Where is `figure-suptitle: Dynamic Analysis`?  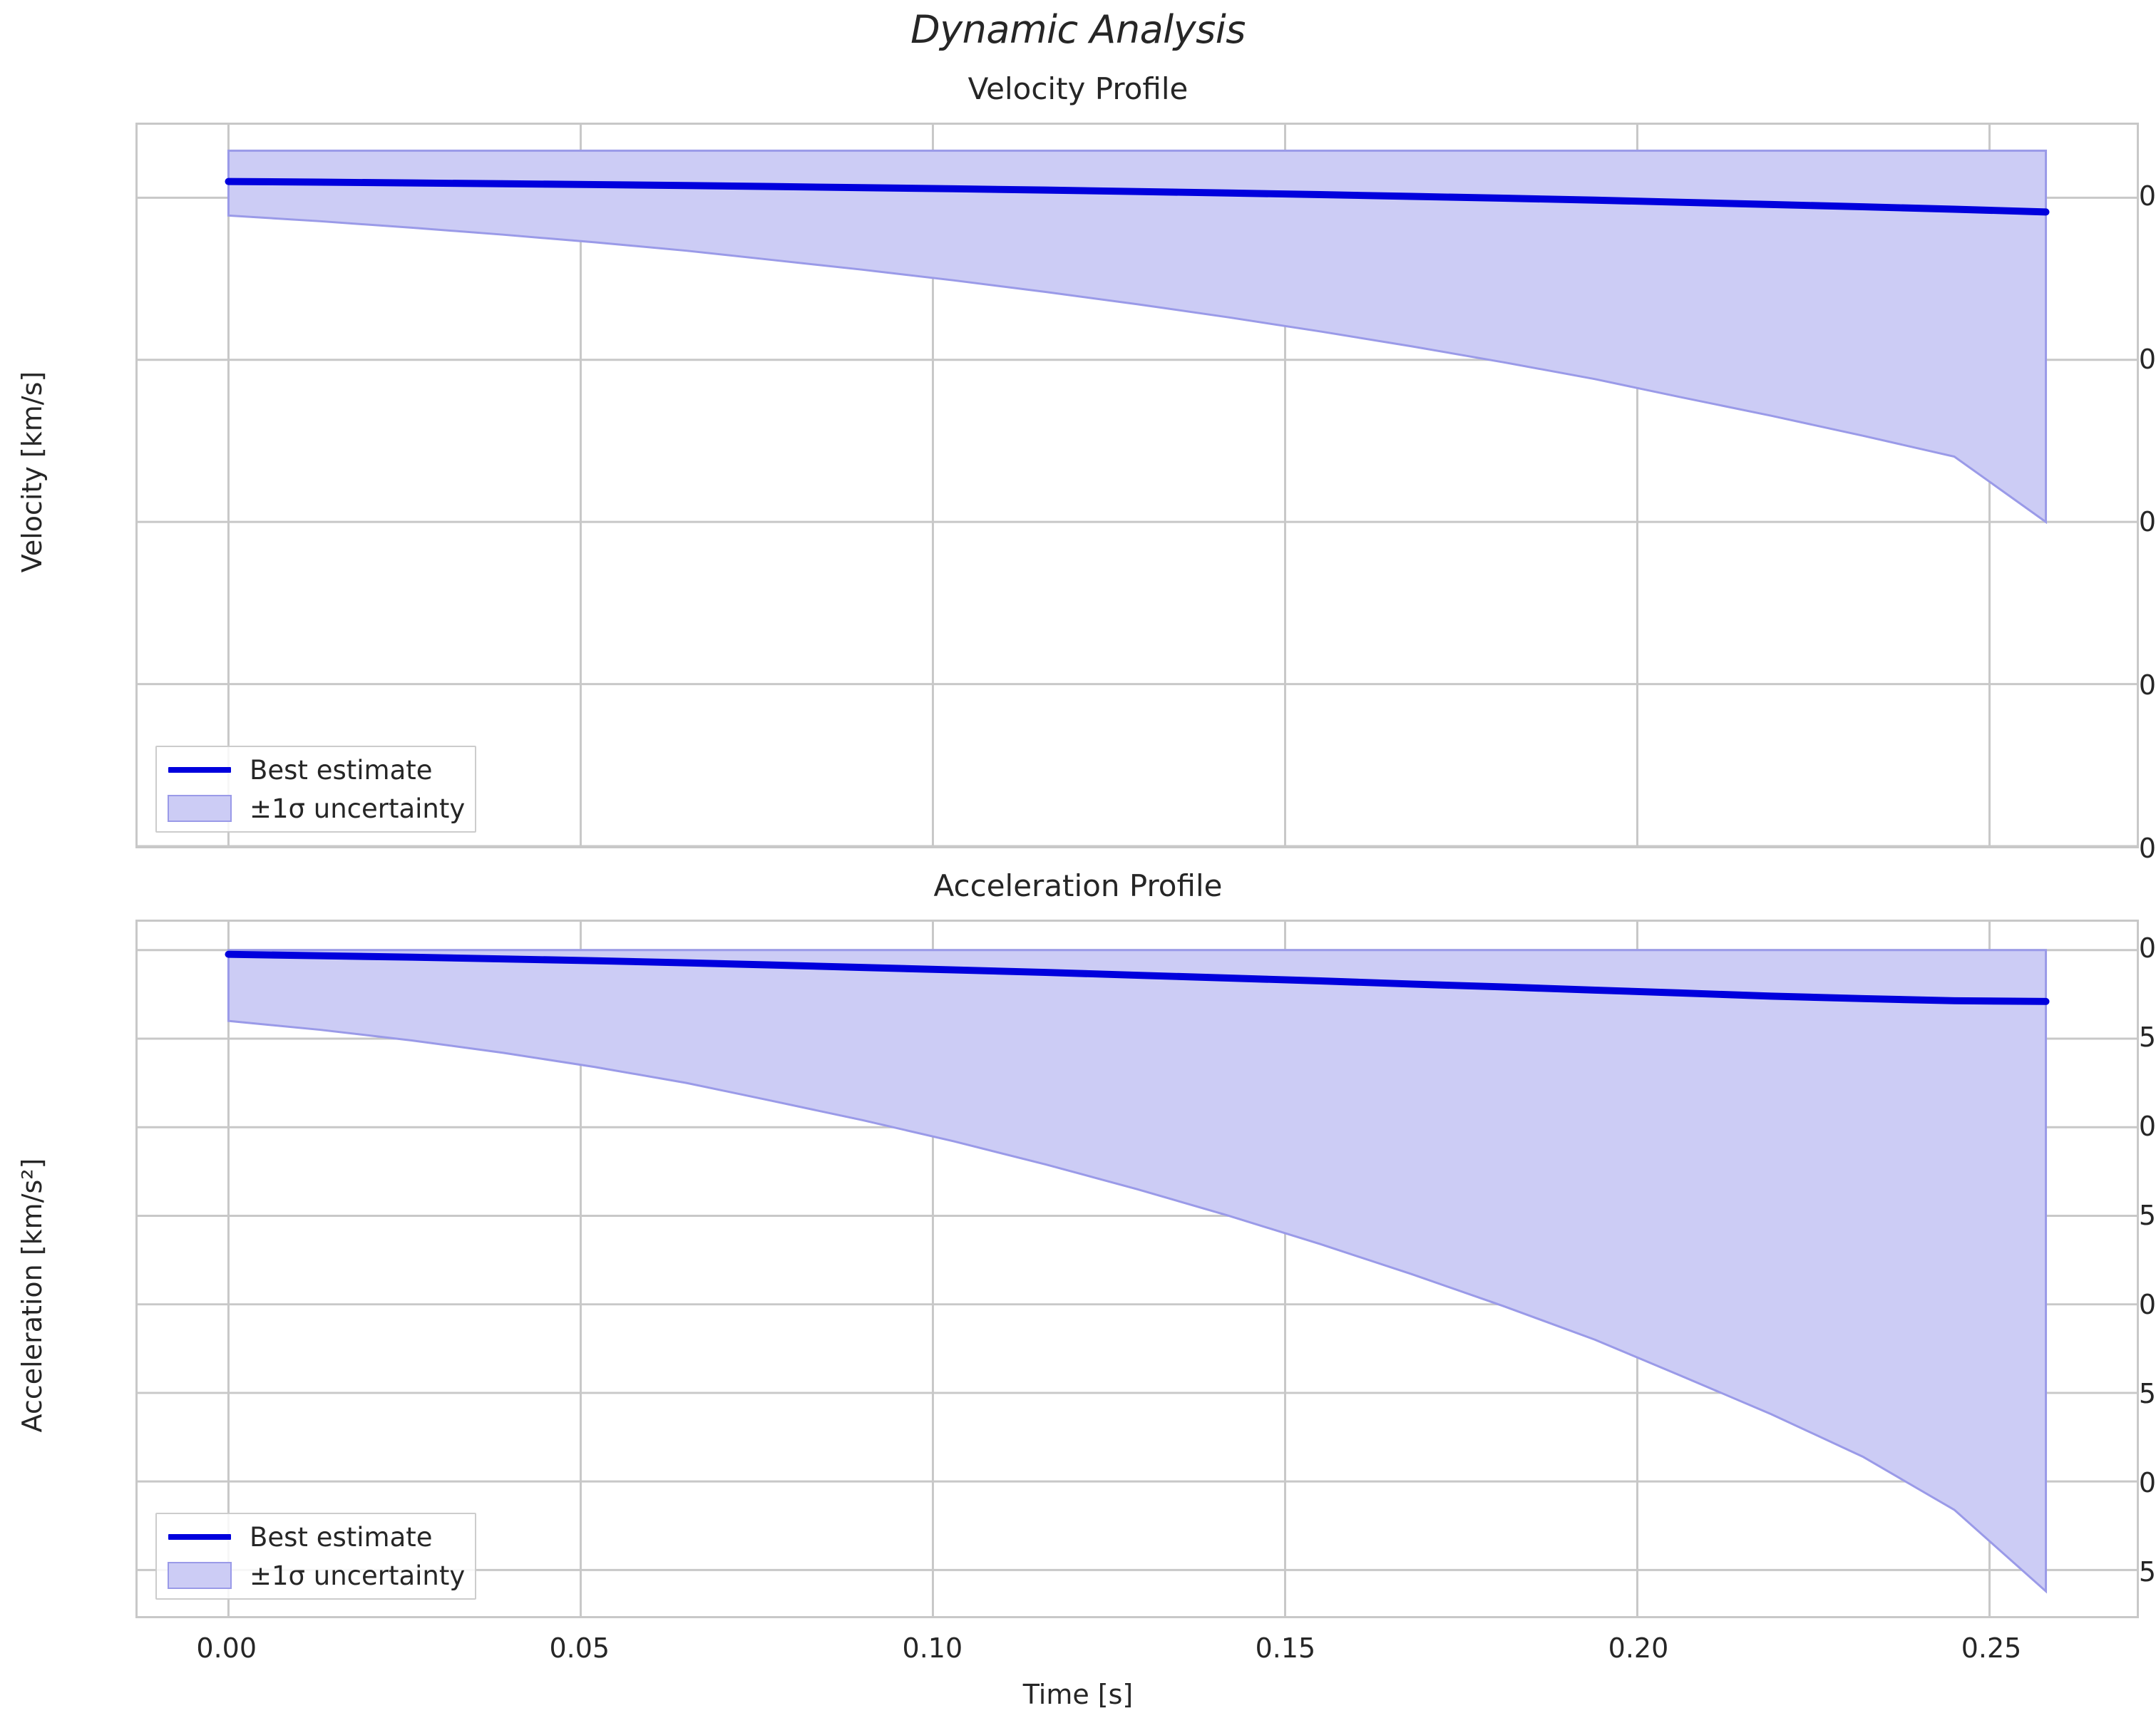
figure-suptitle: Dynamic Analysis is located at coordinates (1078, 29).